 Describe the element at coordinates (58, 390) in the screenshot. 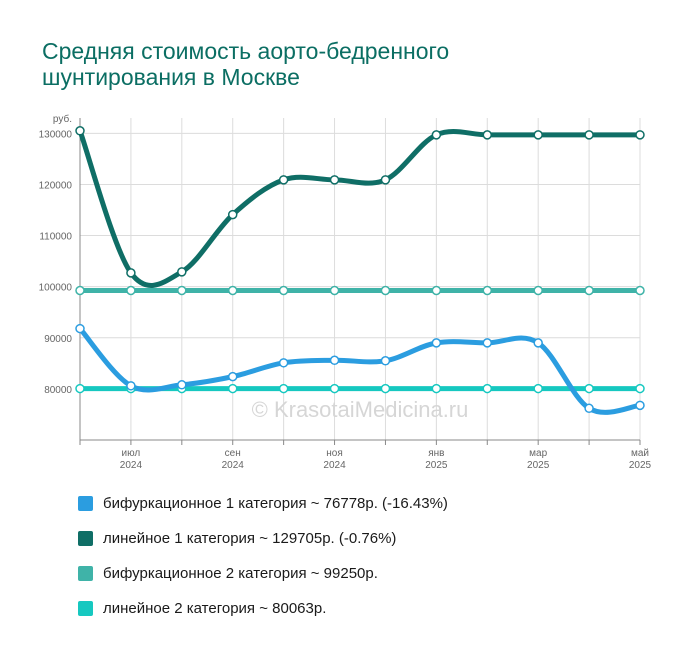

I see `y-tick-label: 80000` at that location.